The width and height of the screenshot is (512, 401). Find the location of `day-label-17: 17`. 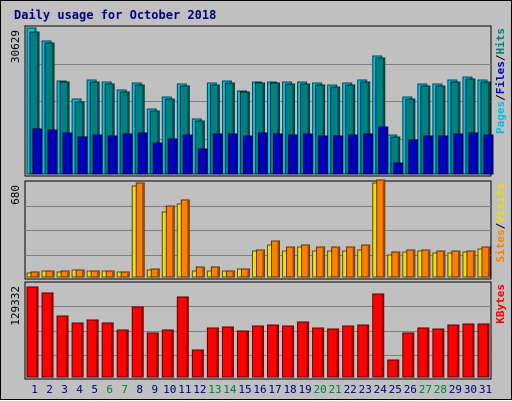

day-label-17: 17 is located at coordinates (274, 389).